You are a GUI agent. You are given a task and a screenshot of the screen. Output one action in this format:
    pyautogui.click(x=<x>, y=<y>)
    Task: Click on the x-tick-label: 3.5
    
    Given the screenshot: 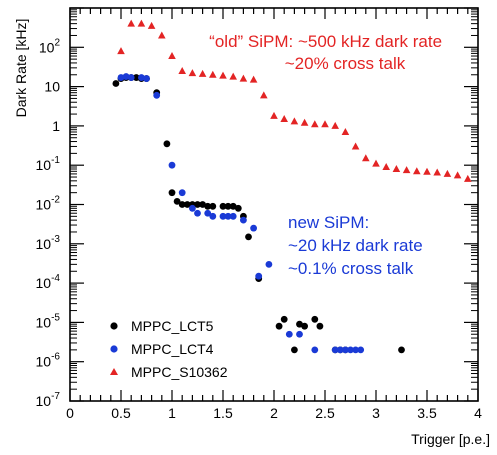 What is the action you would take?
    pyautogui.click(x=427, y=413)
    